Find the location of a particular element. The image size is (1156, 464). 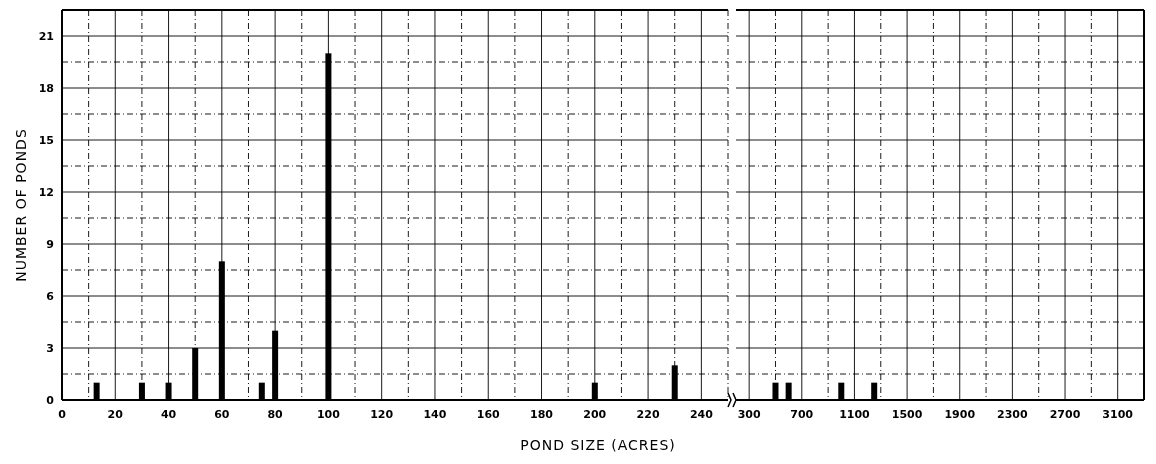

y-tick-label: 18 is located at coordinates (46, 88).